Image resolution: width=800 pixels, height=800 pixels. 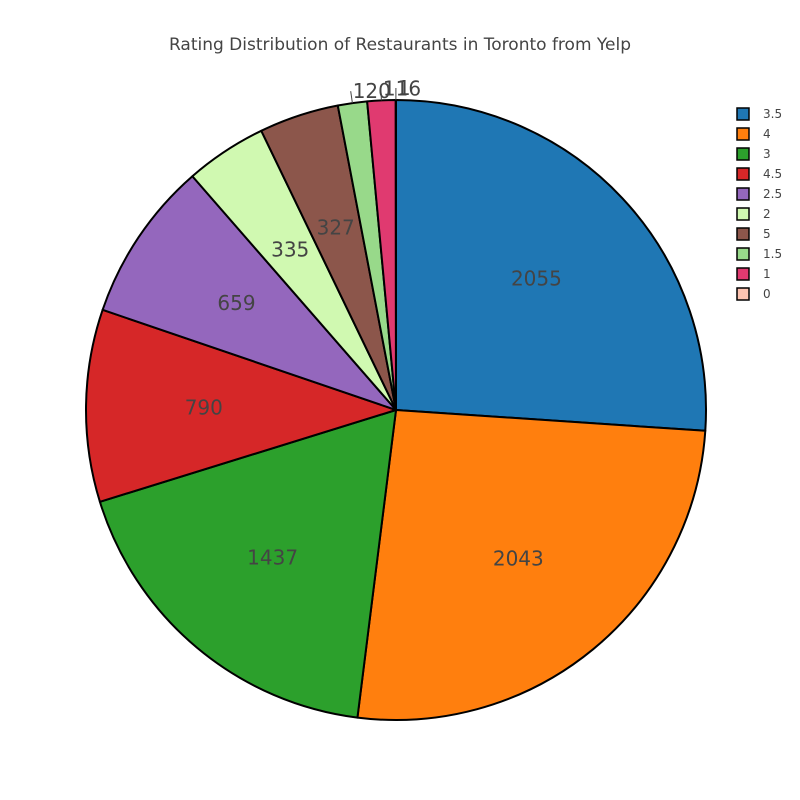 What do you see at coordinates (204, 407) in the screenshot?
I see `slice-value-label-4-5: 790` at bounding box center [204, 407].